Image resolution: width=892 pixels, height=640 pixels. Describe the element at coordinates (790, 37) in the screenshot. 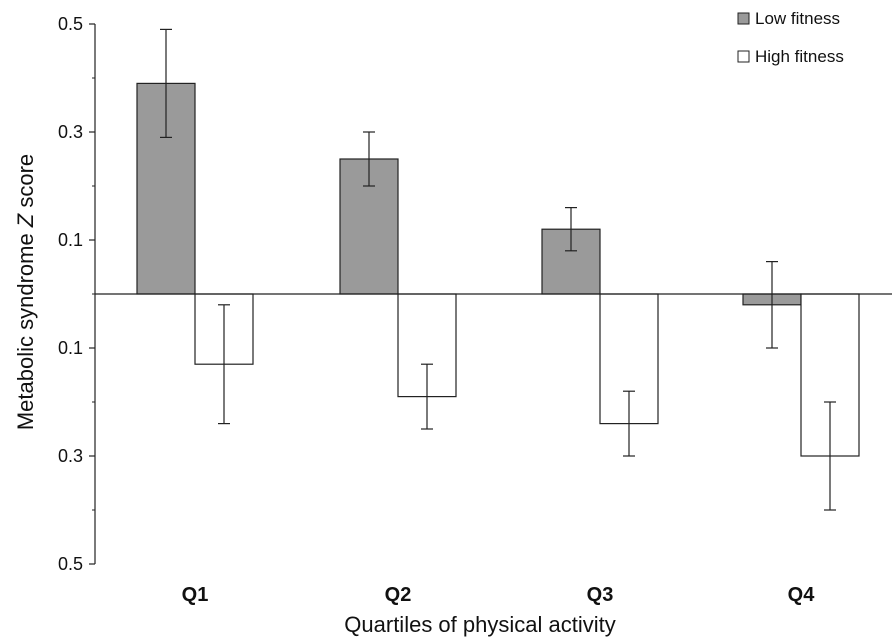

I see `legend: Low fitness High fitness` at that location.